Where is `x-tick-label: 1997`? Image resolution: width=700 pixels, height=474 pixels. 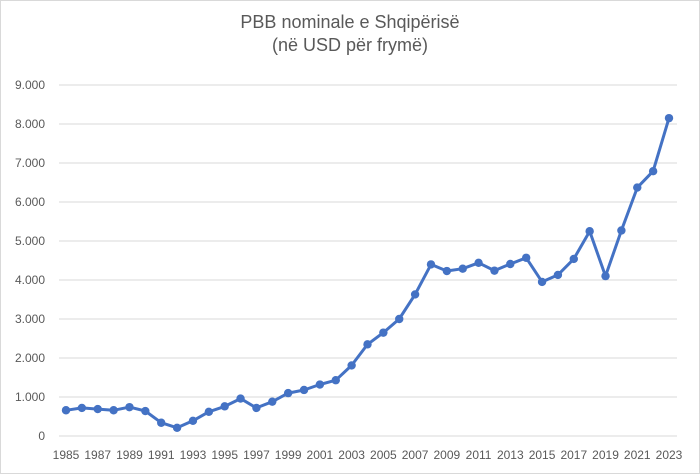
x-tick-label: 1997 is located at coordinates (256, 455).